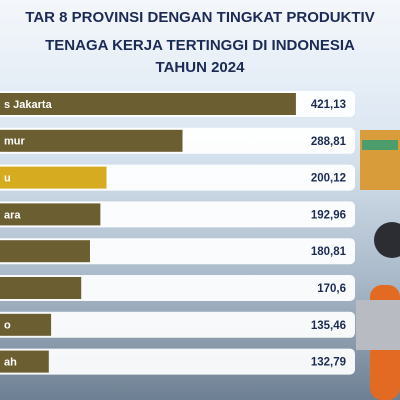 Image resolution: width=400 pixels, height=400 pixels. I want to click on category-label: o, so click(7, 326).